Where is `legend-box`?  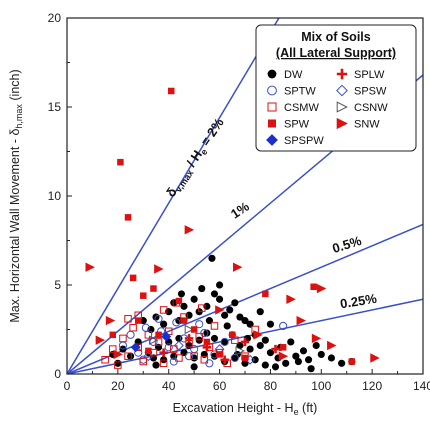 legend-box is located at coordinates (336, 88).